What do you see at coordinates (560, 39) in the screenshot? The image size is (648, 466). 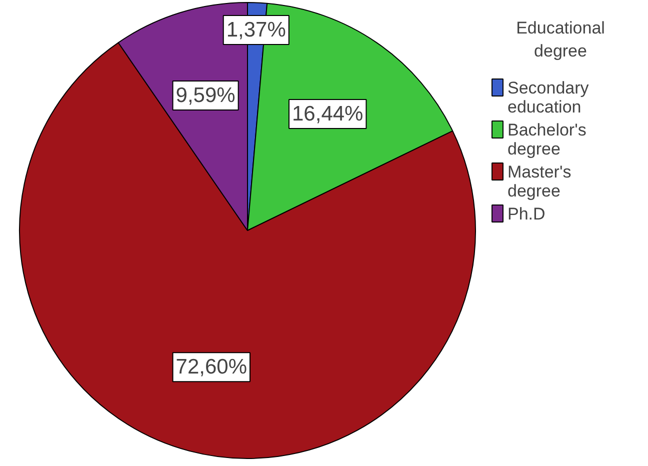 I see `legend-title: Educational degree` at bounding box center [560, 39].